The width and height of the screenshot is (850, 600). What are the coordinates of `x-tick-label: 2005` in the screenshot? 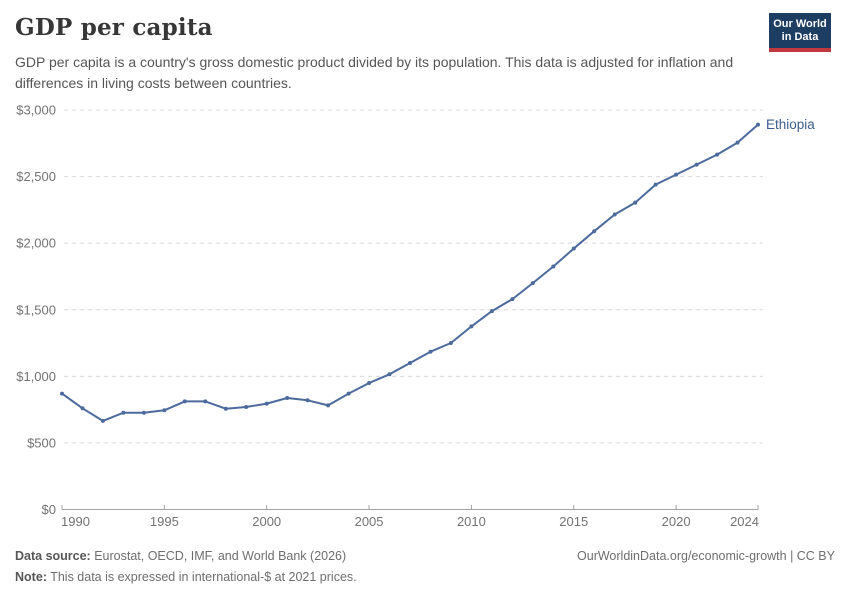 It's located at (369, 521).